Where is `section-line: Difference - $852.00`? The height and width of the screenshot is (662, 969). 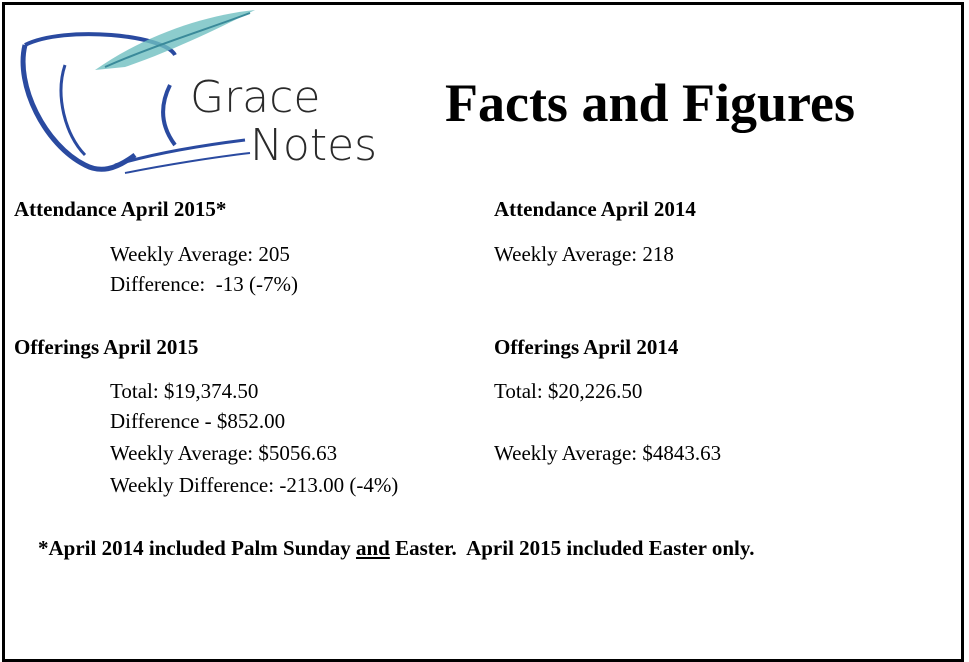 section-line: Difference - $852.00 is located at coordinates (198, 421).